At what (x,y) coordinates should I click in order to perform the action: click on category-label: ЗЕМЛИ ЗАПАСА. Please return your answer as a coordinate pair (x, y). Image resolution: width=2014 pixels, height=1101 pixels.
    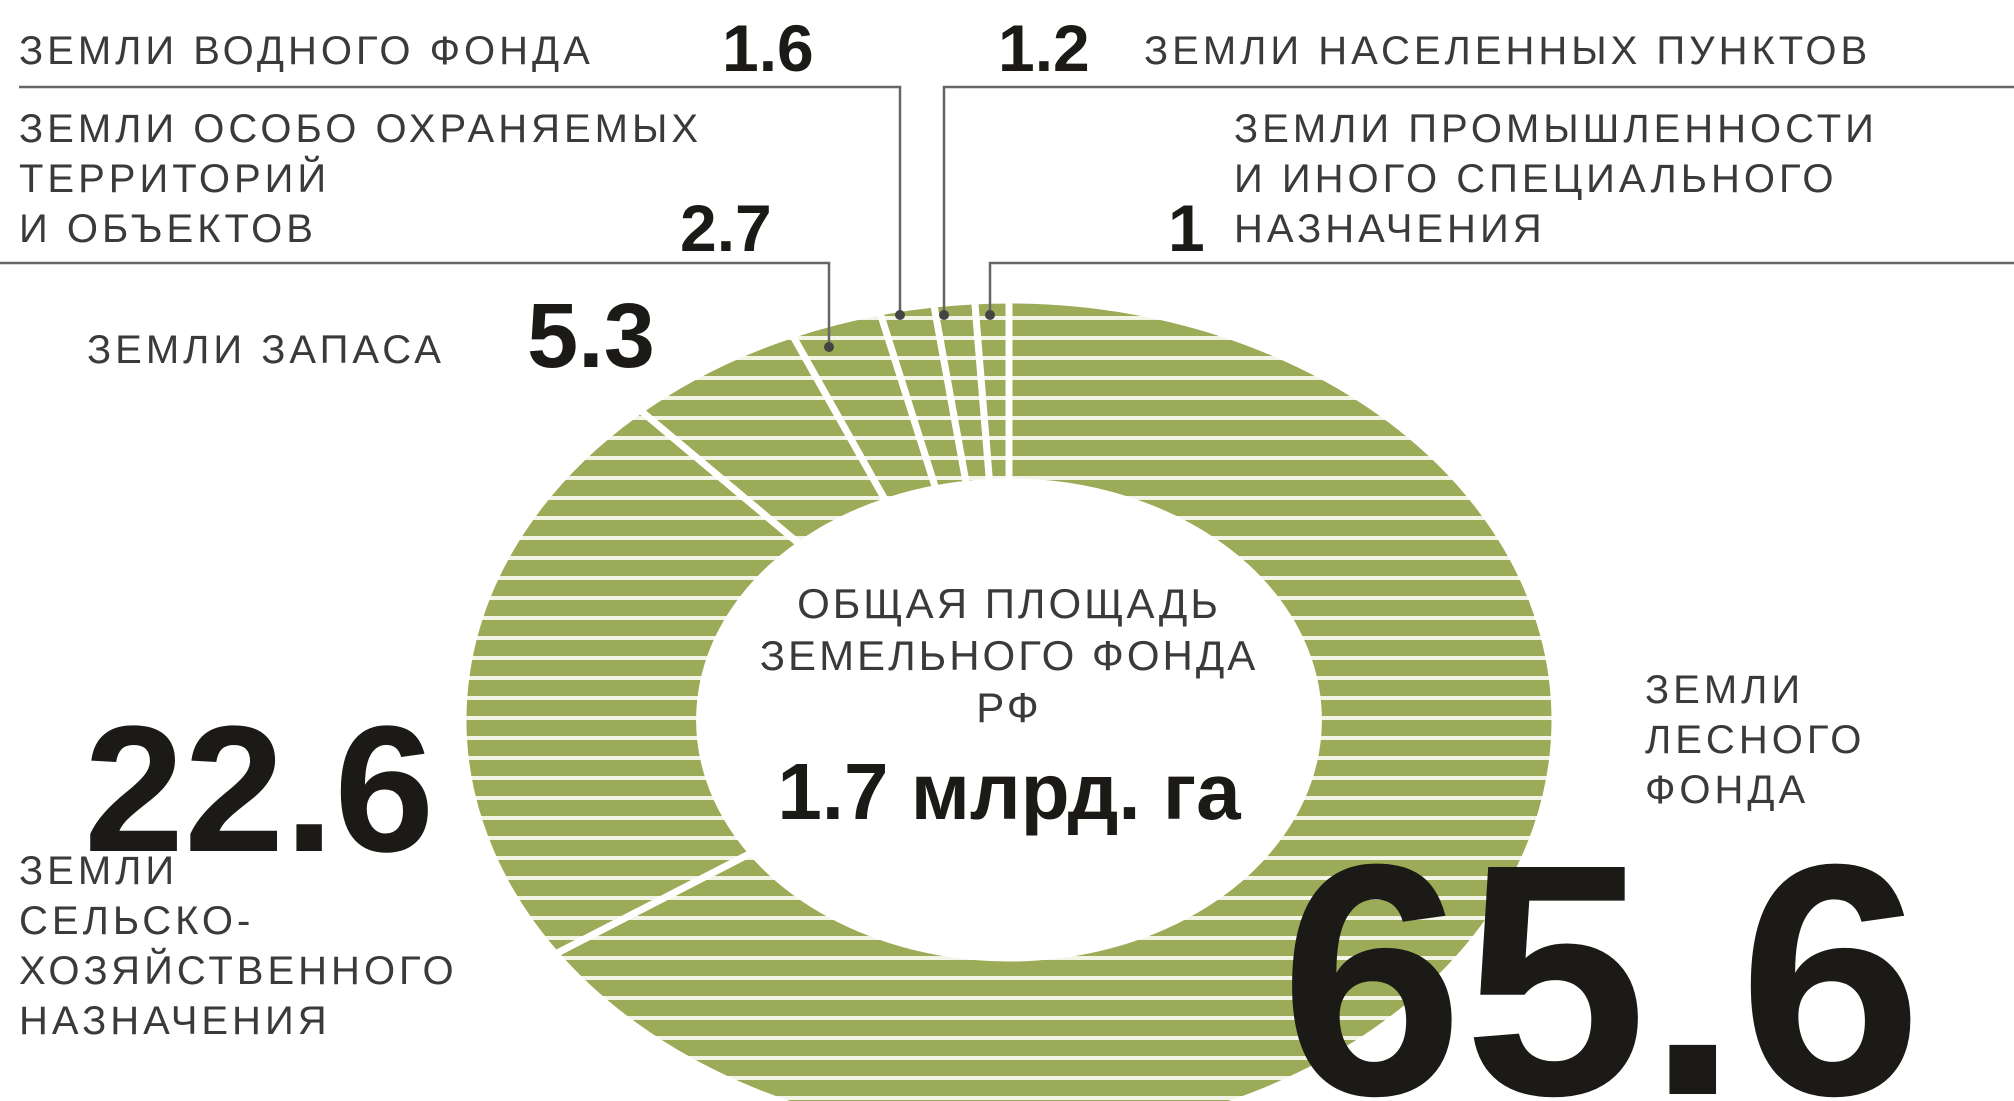
    Looking at the image, I should click on (266, 350).